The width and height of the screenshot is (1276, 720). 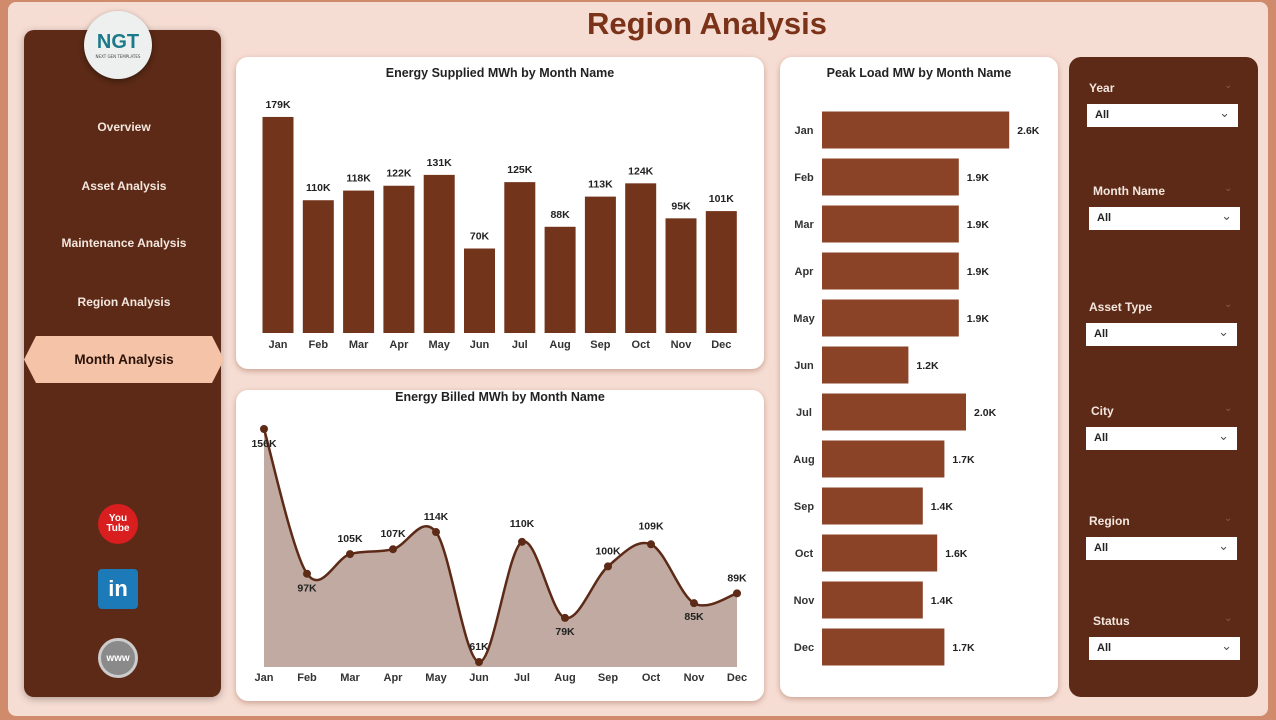 I want to click on nav-month-analysis: Month Analysis, so click(x=124, y=359).